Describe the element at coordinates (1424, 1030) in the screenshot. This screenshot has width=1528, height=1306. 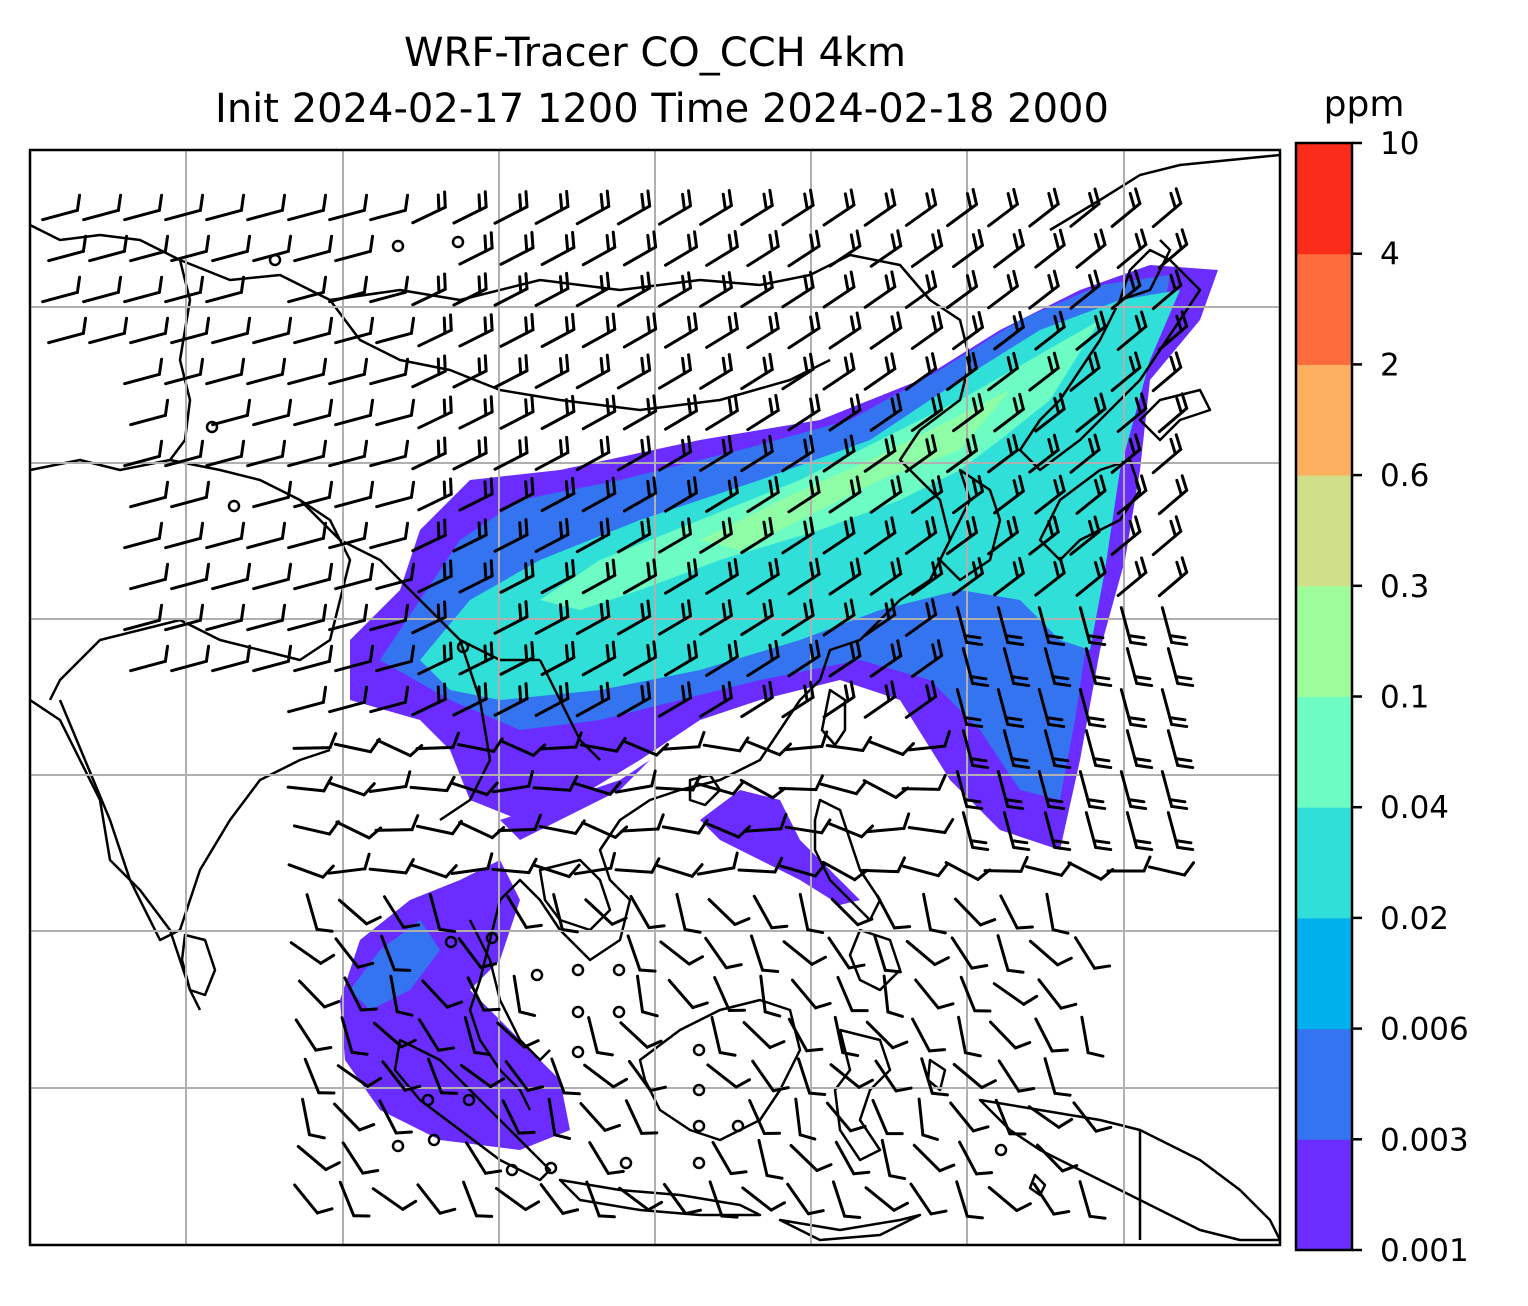
I see `colorbar-tick-label: 0.006` at that location.